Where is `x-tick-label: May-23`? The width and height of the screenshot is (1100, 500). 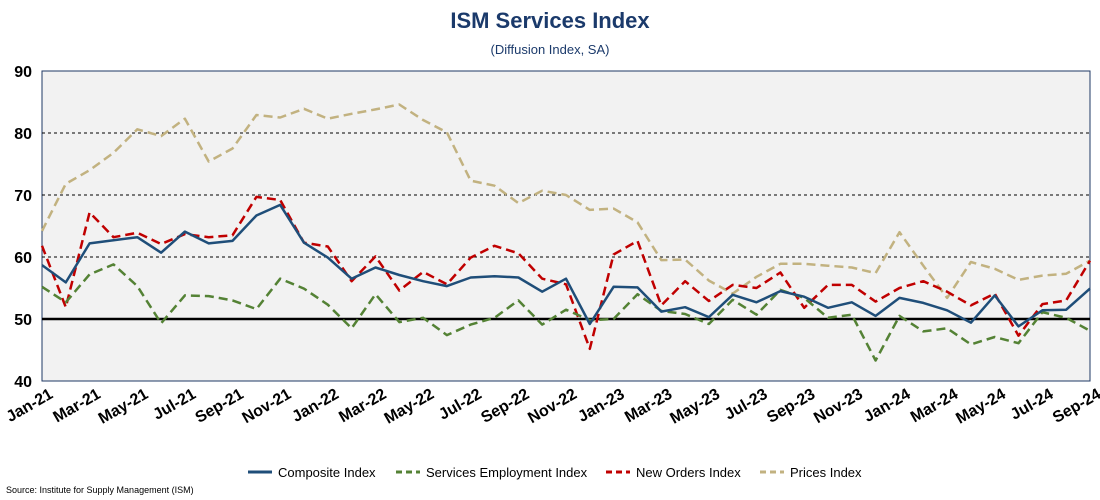 x-tick-label: May-23 is located at coordinates (695, 407).